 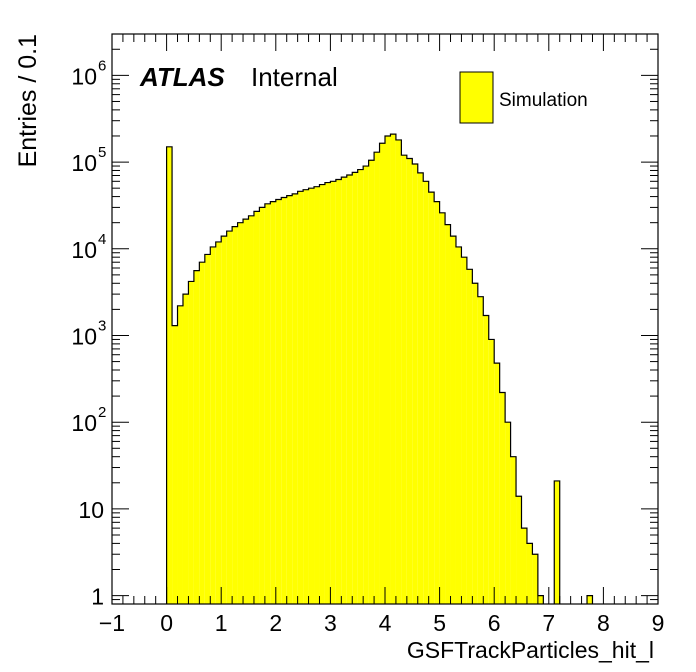 I want to click on legend: Simulation, so click(x=523, y=97).